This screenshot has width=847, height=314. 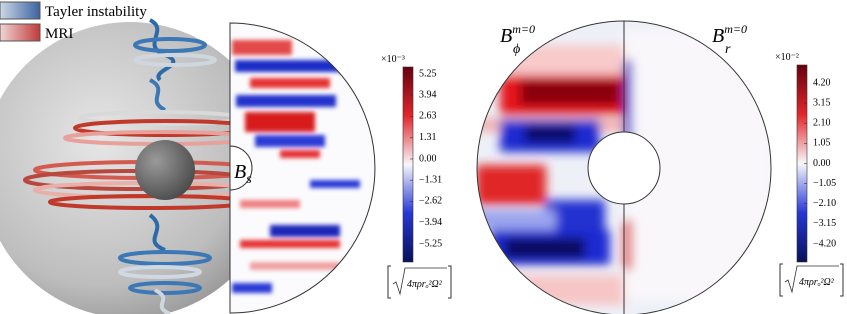 What do you see at coordinates (165, 170) in the screenshot?
I see `core-sphere` at bounding box center [165, 170].